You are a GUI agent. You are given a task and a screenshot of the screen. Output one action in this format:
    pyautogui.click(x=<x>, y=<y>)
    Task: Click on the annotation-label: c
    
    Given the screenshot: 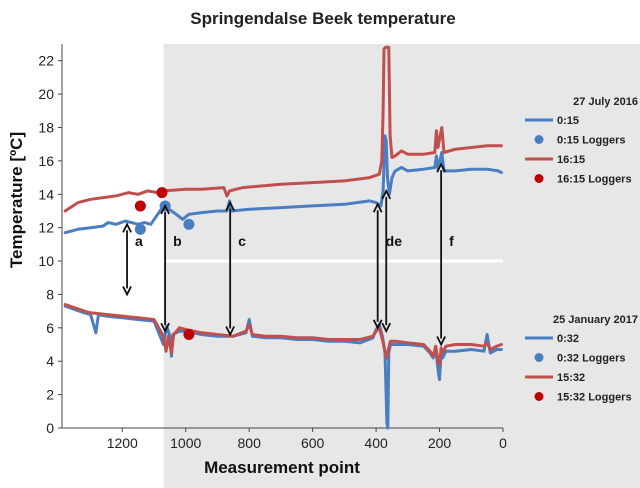 What is the action you would take?
    pyautogui.click(x=242, y=241)
    